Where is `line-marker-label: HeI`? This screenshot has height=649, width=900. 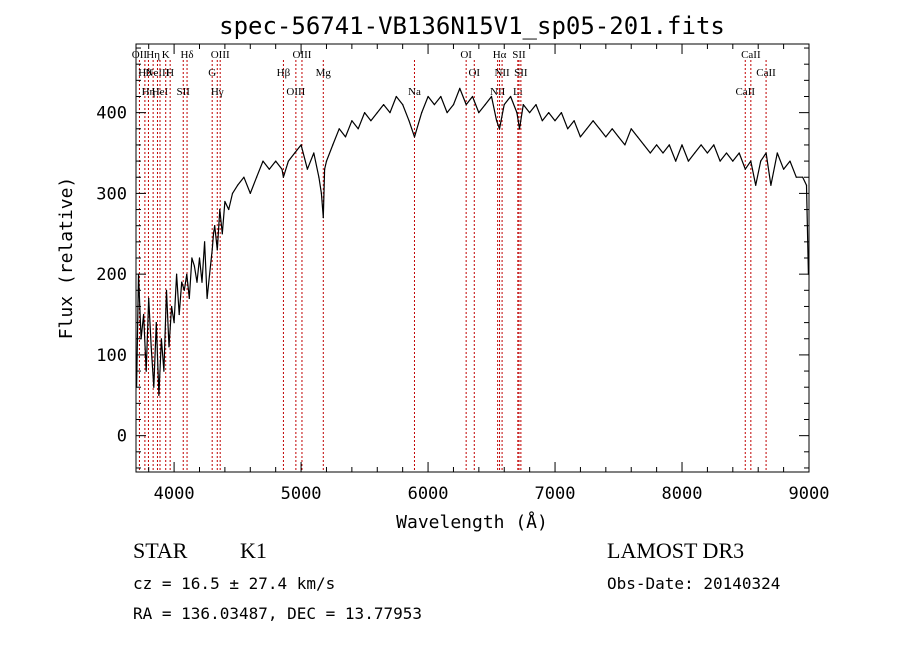 line-marker-label: HeI is located at coordinates (160, 92).